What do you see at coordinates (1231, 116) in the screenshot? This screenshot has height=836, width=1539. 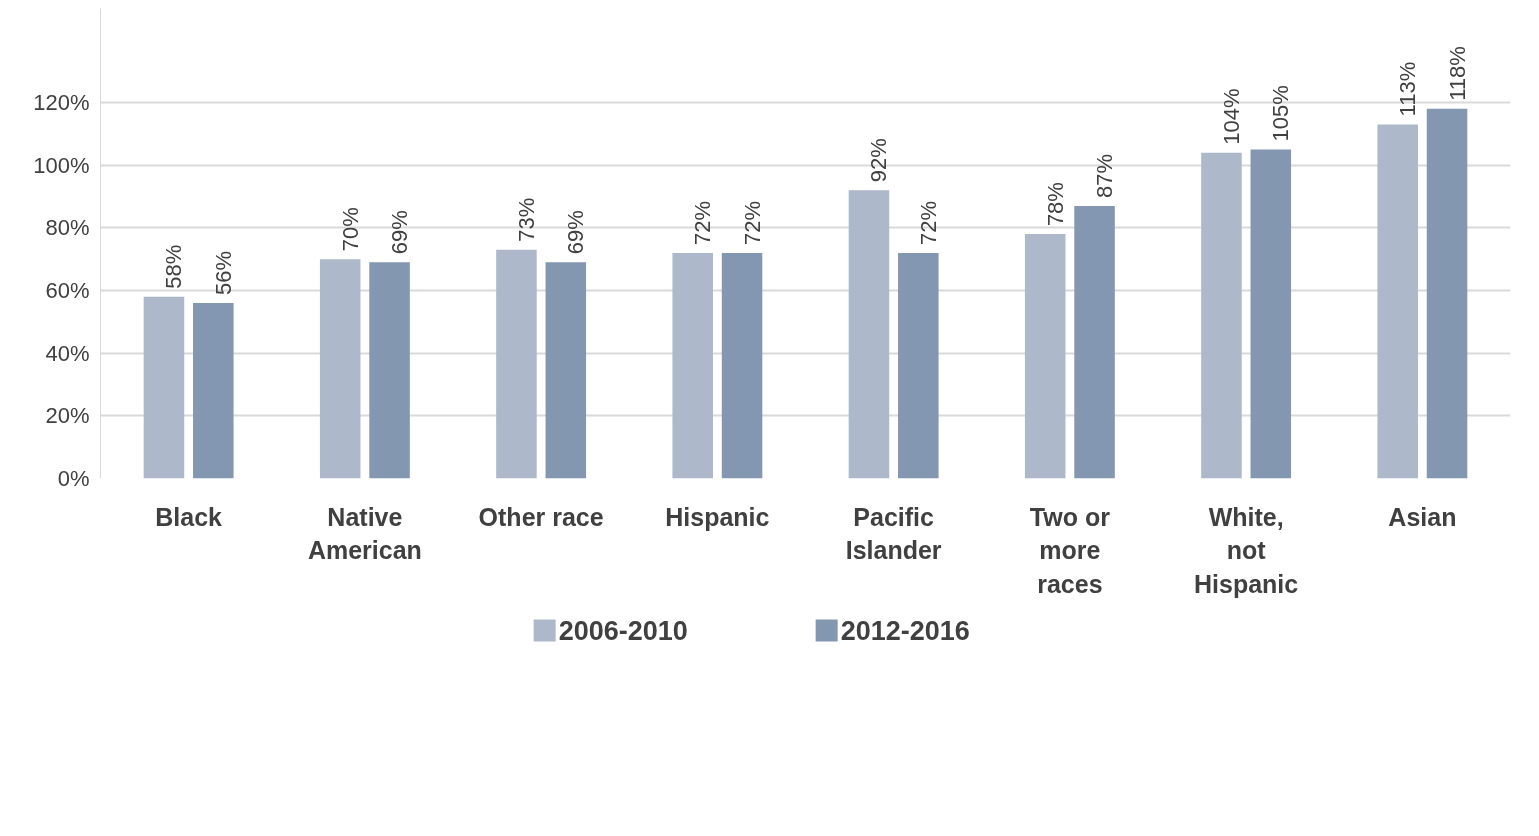 I see `data-label: 104%` at bounding box center [1231, 116].